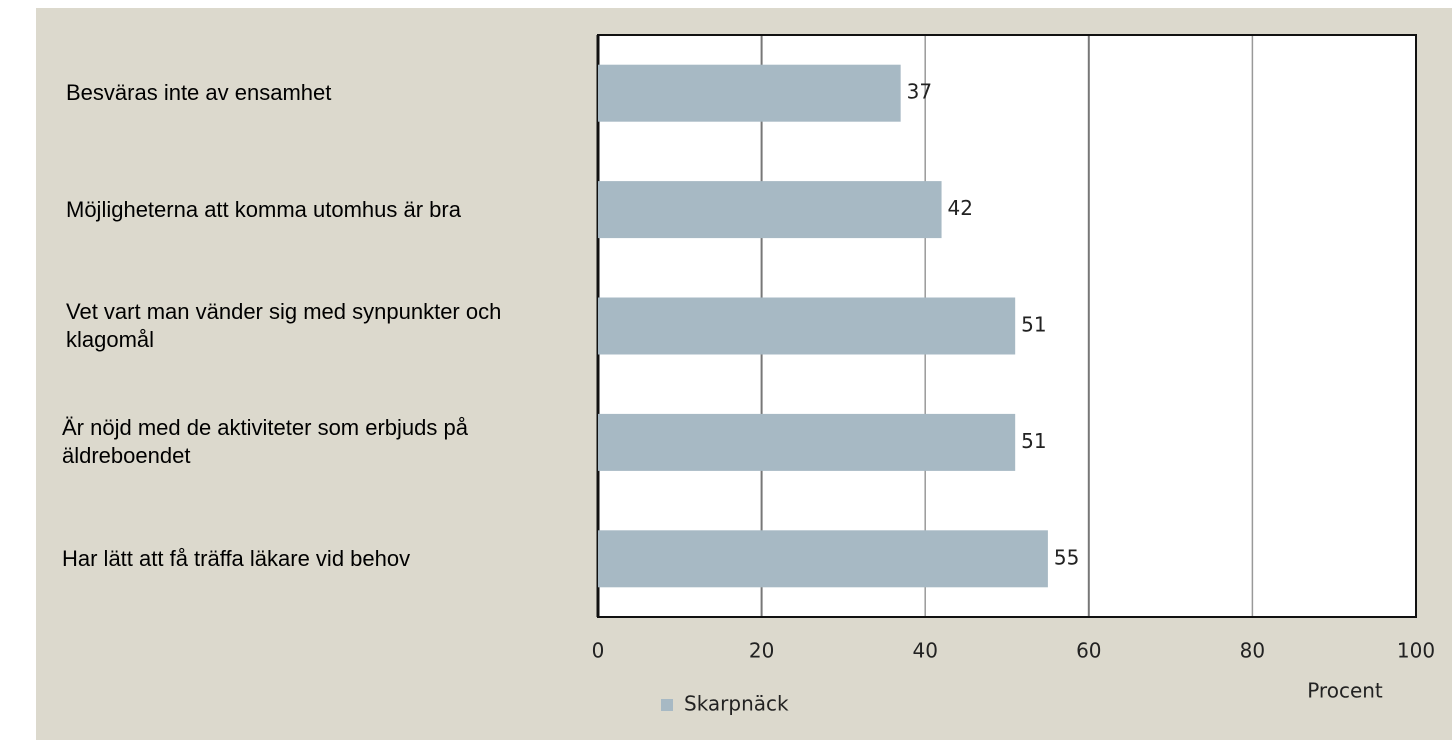 This screenshot has width=1452, height=740. Describe the element at coordinates (598, 651) in the screenshot. I see `x-tick-label: 0` at that location.